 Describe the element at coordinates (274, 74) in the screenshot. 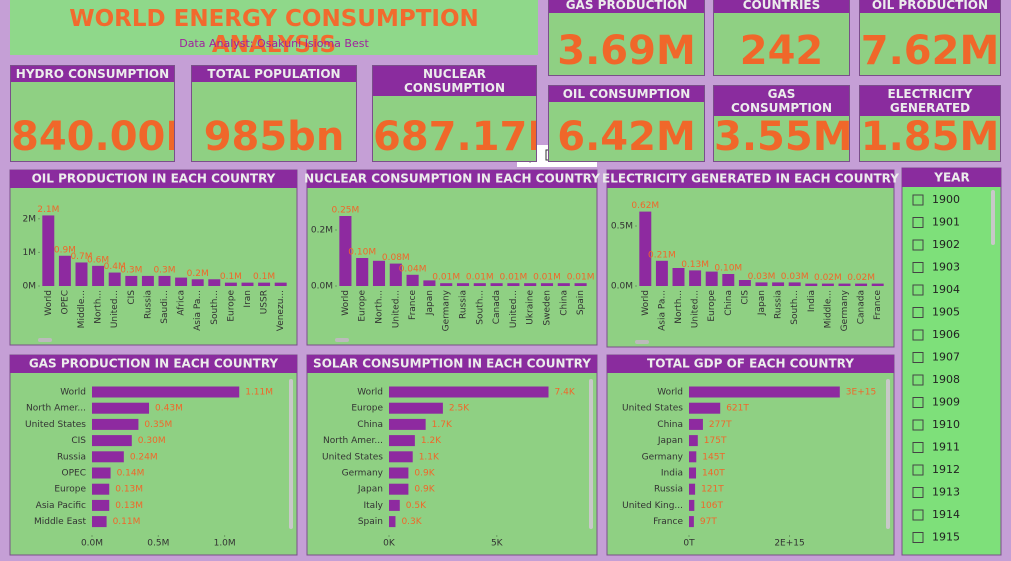

I see `kpi-label: TOTAL POPULATION` at that location.